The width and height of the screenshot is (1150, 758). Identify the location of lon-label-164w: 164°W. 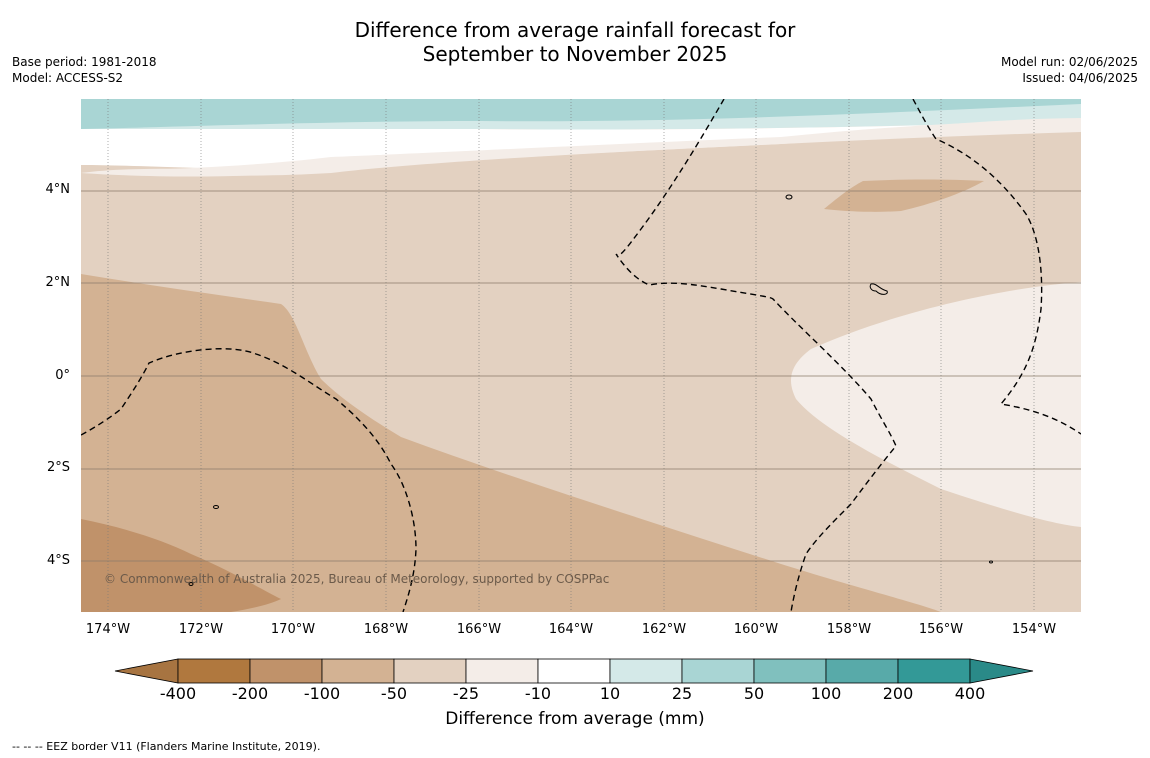
(571, 629).